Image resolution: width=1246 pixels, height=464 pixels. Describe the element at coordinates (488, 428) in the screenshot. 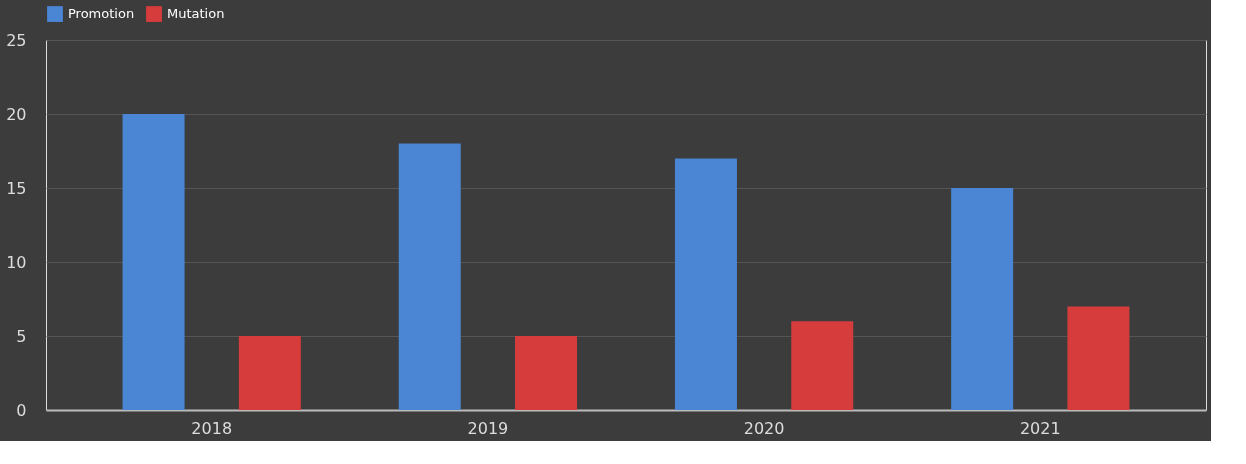

I see `x-tick-label: 2019` at that location.